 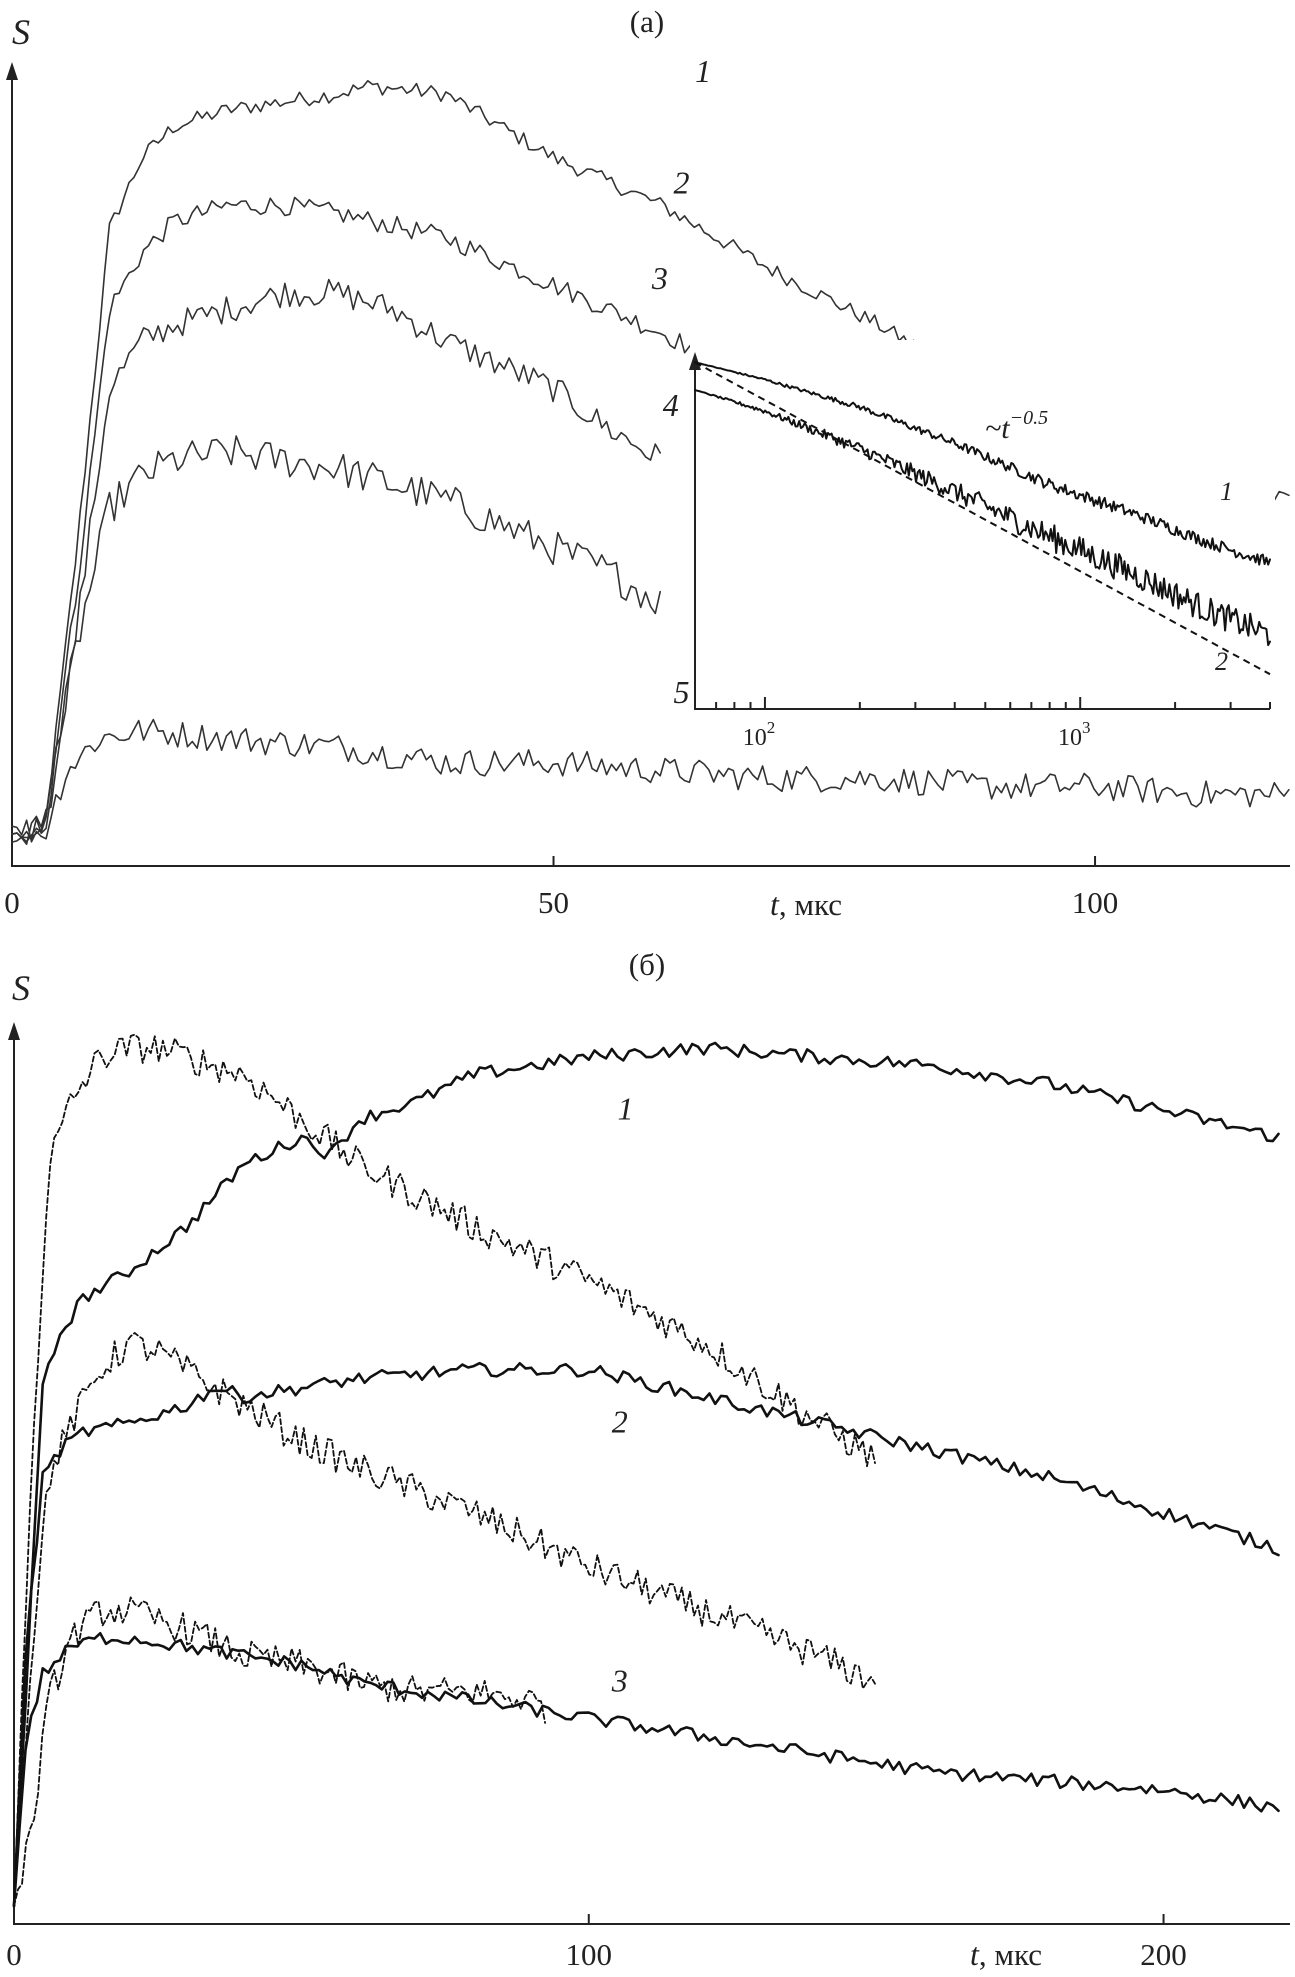 I want to click on panel-b-x-axis-var: t, so click(x=975, y=1954).